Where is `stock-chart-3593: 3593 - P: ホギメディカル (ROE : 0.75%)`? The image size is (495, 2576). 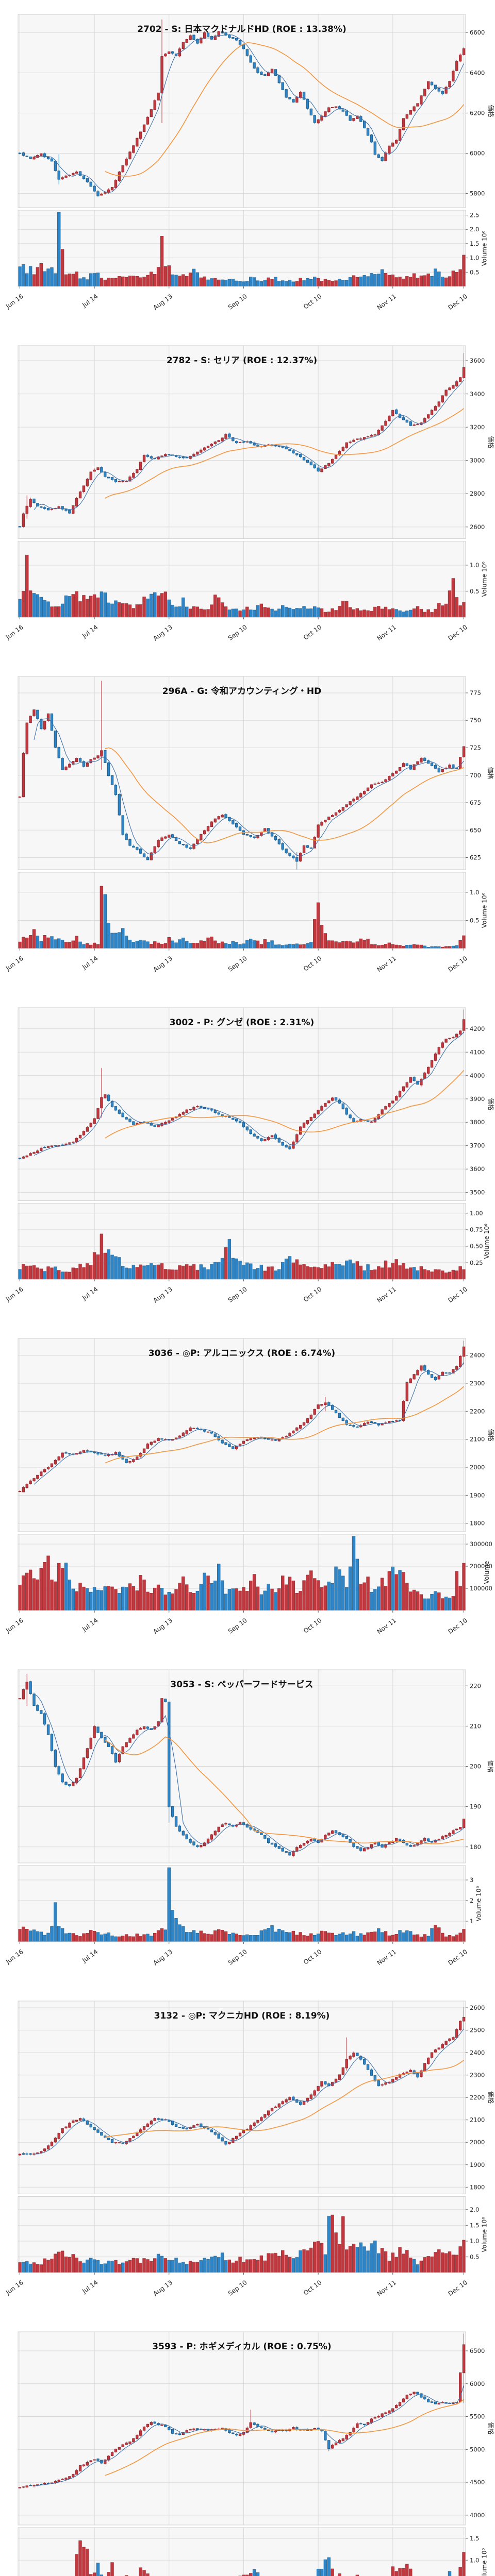
stock-chart-3593: 3593 - P: ホギメディカル (ROE : 0.75%) is located at coordinates (247, 2446).